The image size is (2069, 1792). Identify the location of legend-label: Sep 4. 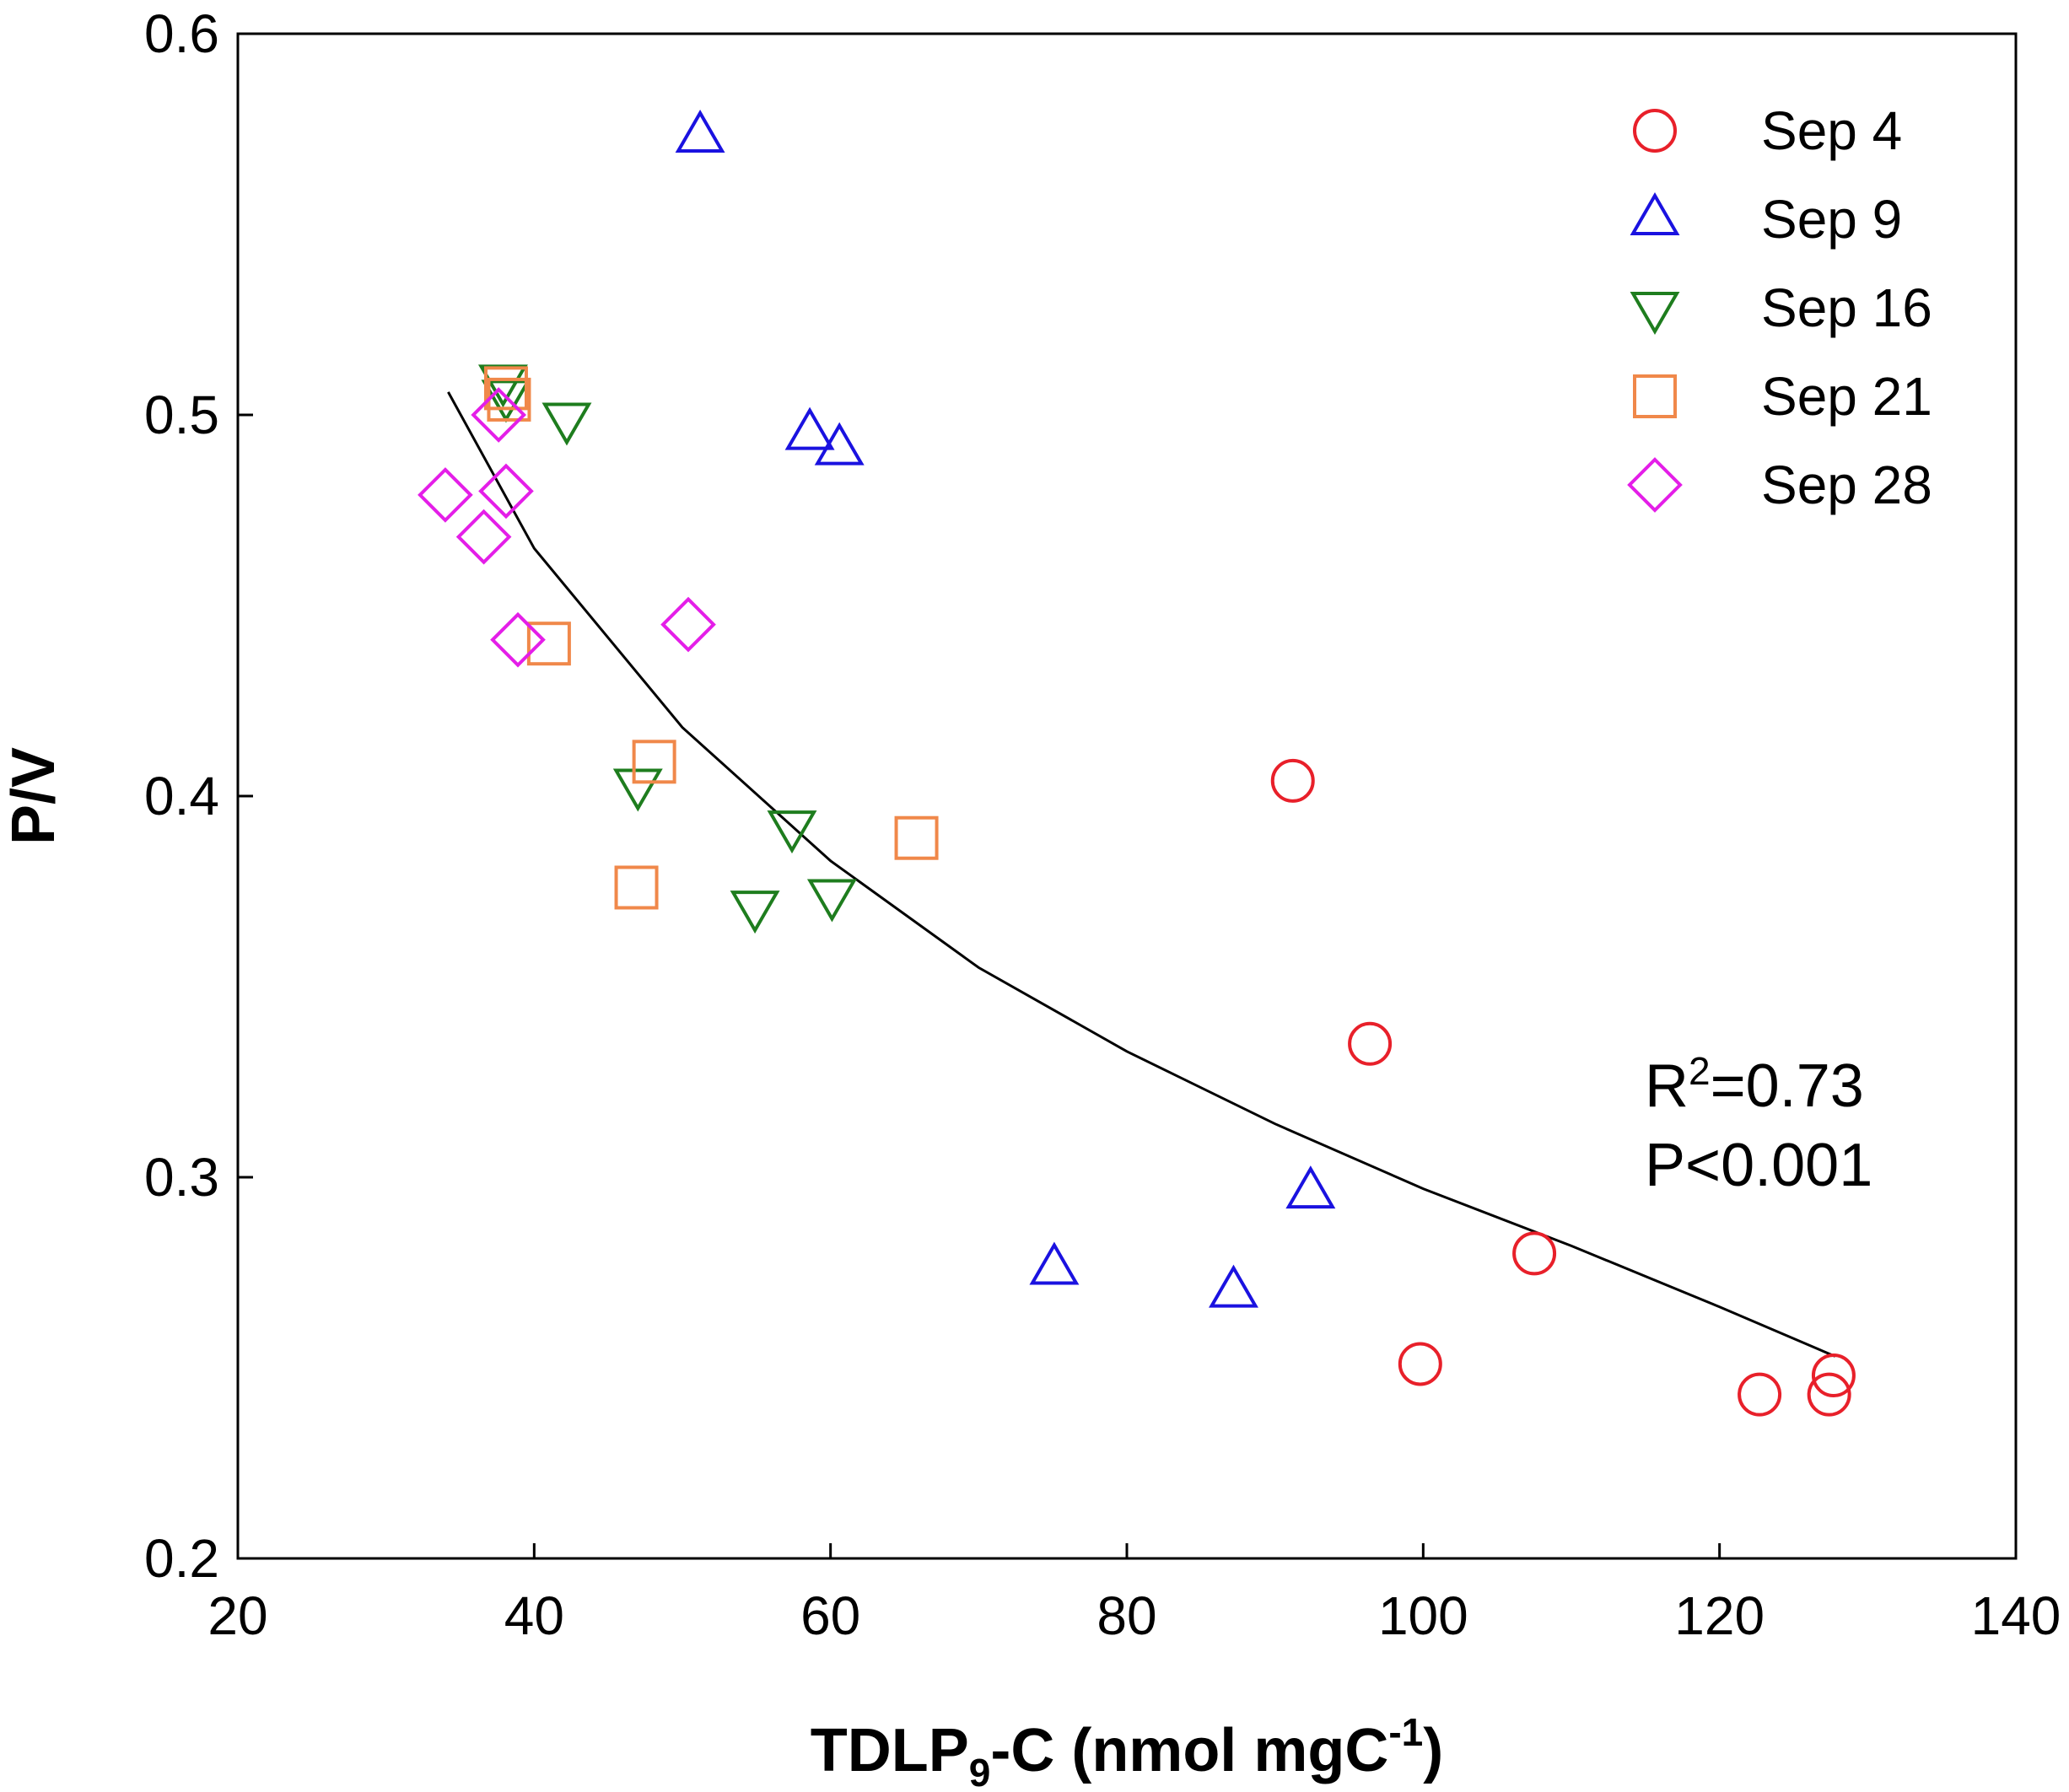
(1831, 130).